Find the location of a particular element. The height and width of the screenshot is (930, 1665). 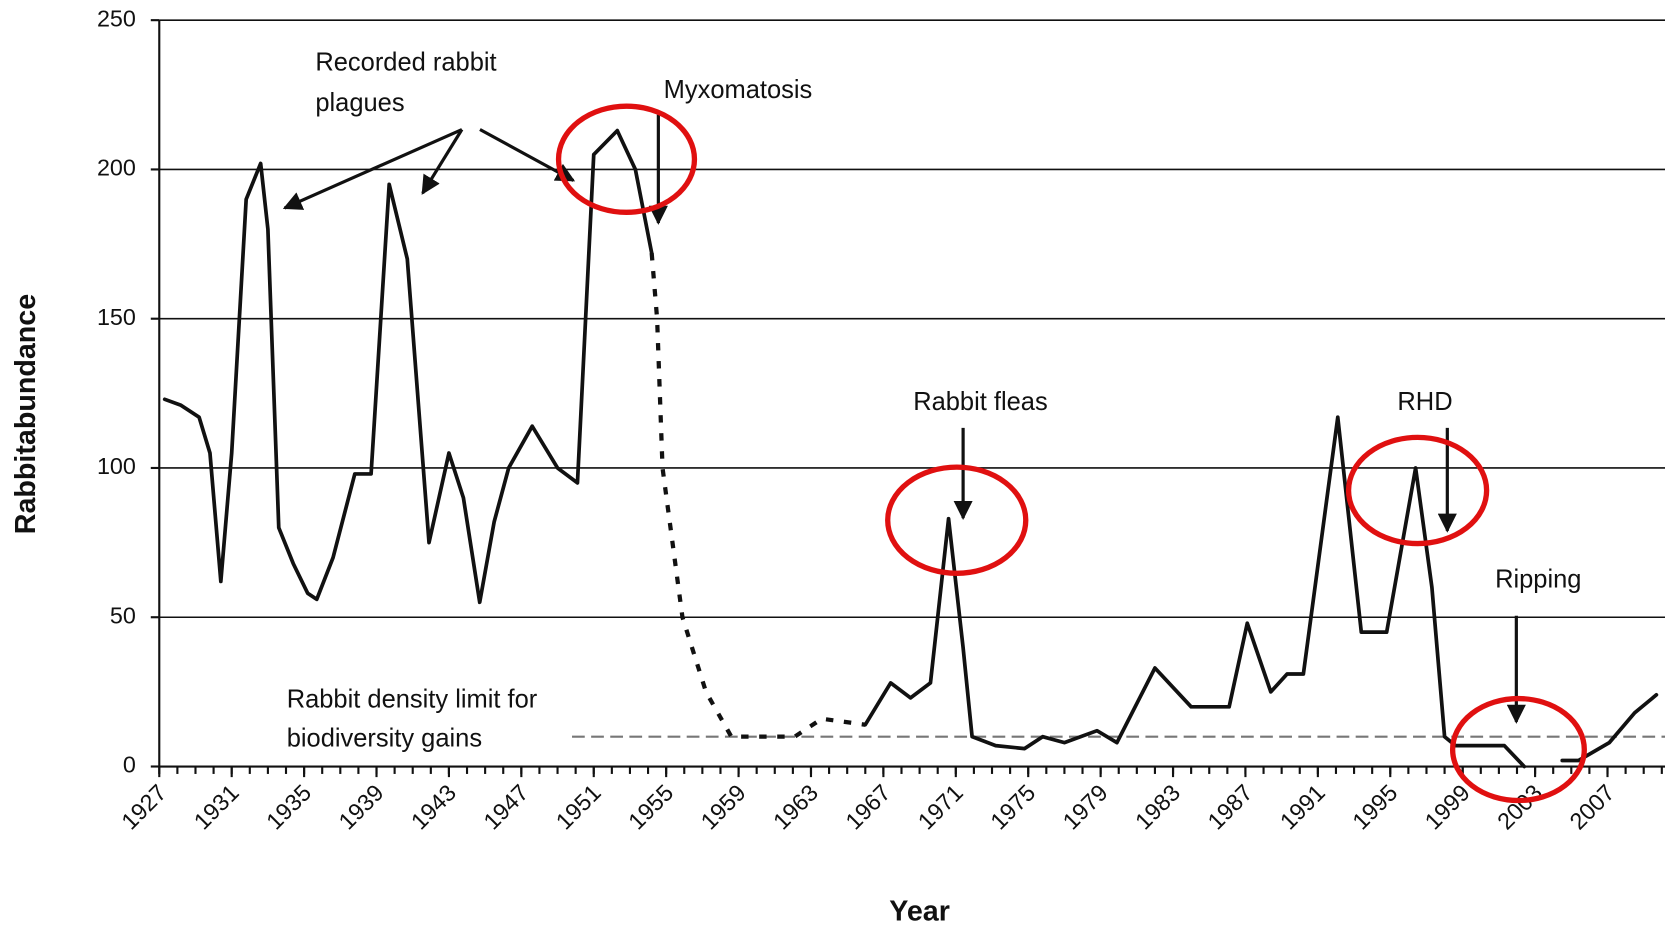

annotation: Recorded rabbit is located at coordinates (405, 62).